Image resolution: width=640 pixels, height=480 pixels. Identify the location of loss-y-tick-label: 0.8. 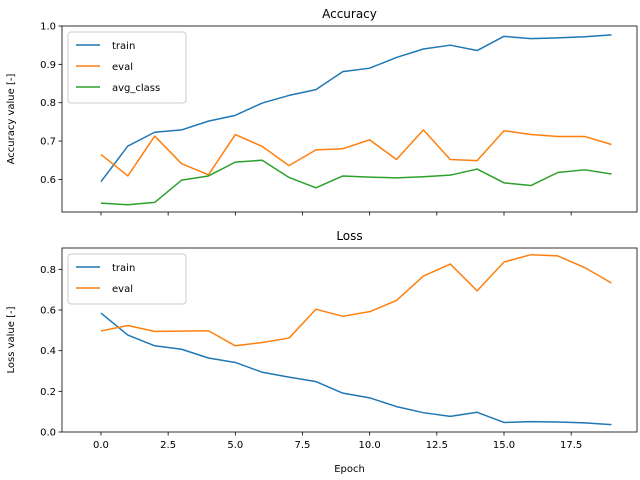
(48, 270).